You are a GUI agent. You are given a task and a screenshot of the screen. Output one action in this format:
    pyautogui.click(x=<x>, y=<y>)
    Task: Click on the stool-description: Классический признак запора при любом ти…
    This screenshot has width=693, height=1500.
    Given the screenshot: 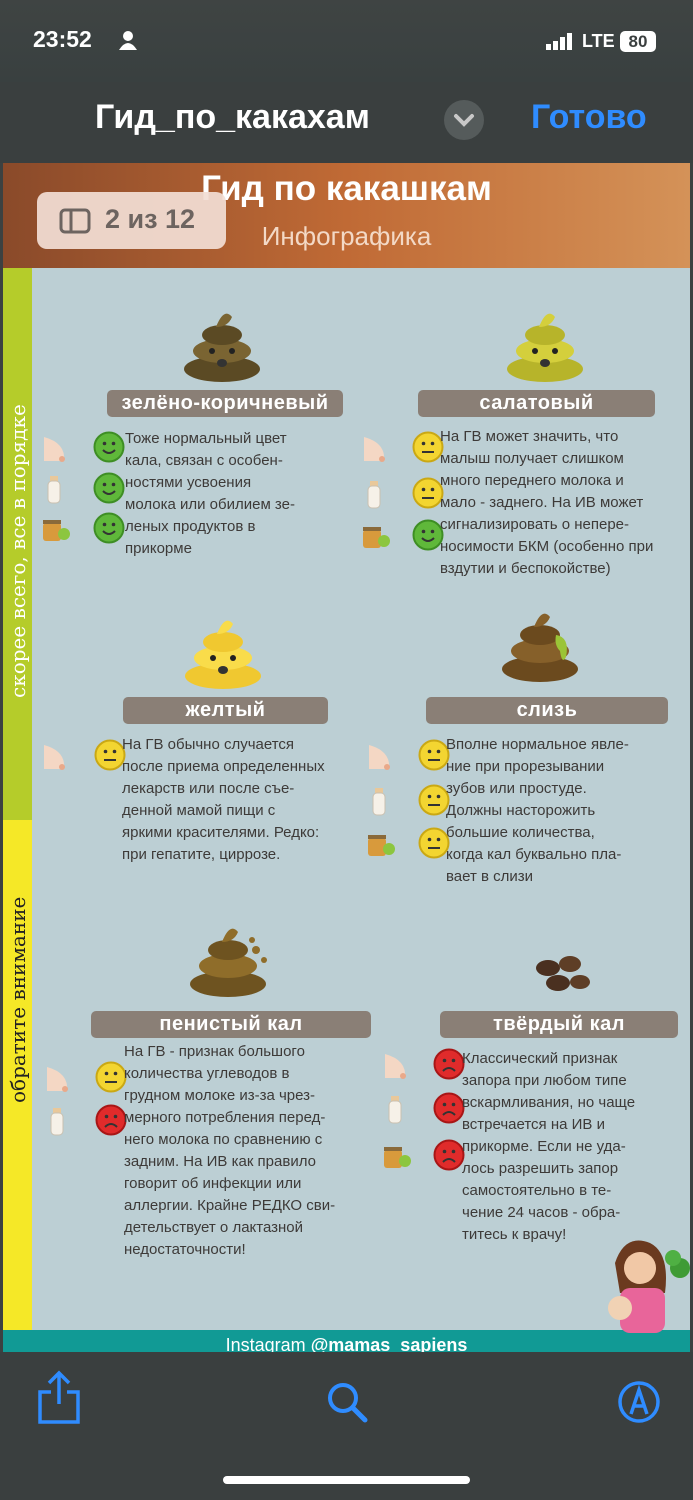 What is the action you would take?
    pyautogui.click(x=549, y=1146)
    